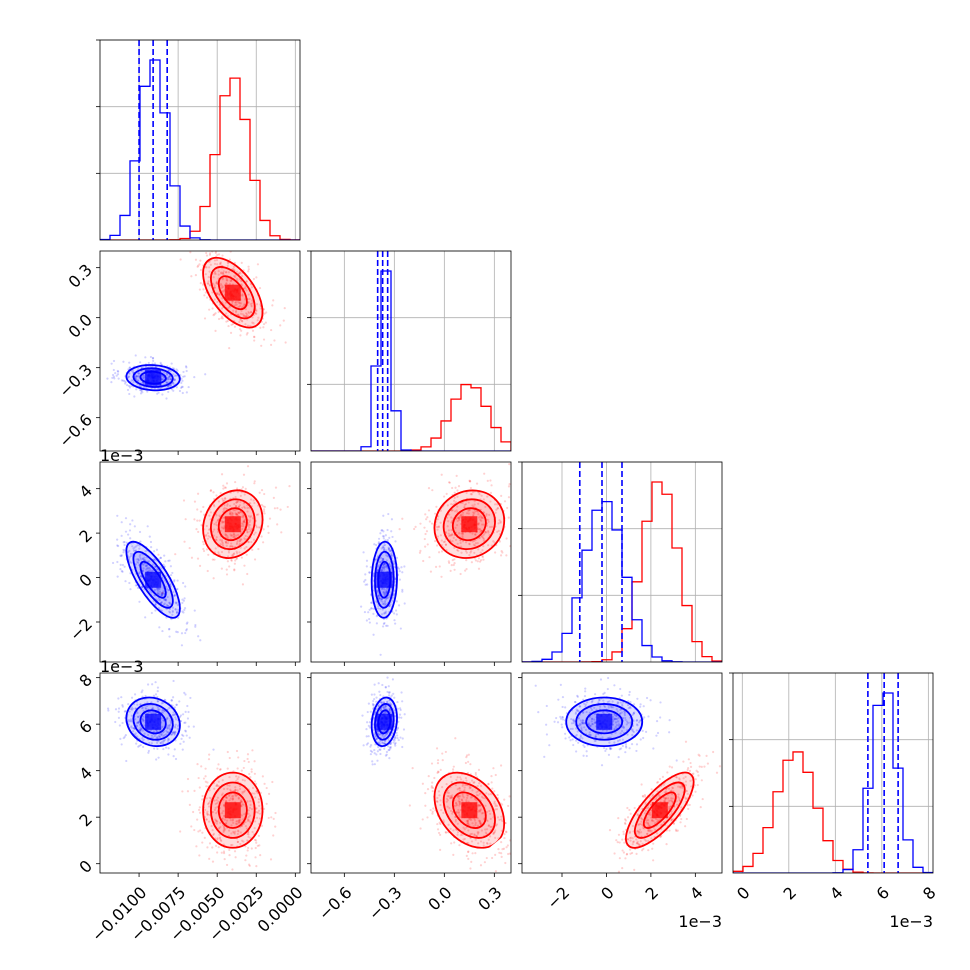 This screenshot has height=970, width=970. Describe the element at coordinates (232, 524) in the screenshot. I see `density-peak-red` at that location.